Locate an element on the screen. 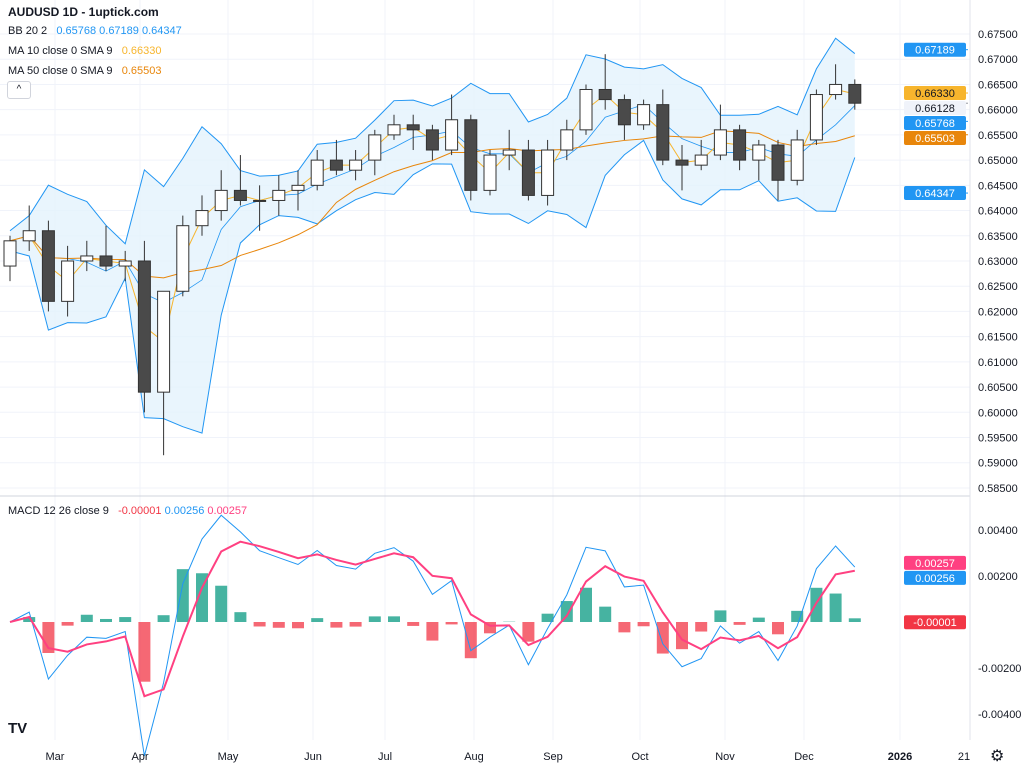 The width and height of the screenshot is (1024, 768). price-badge-label: 0.65503 is located at coordinates (935, 139).